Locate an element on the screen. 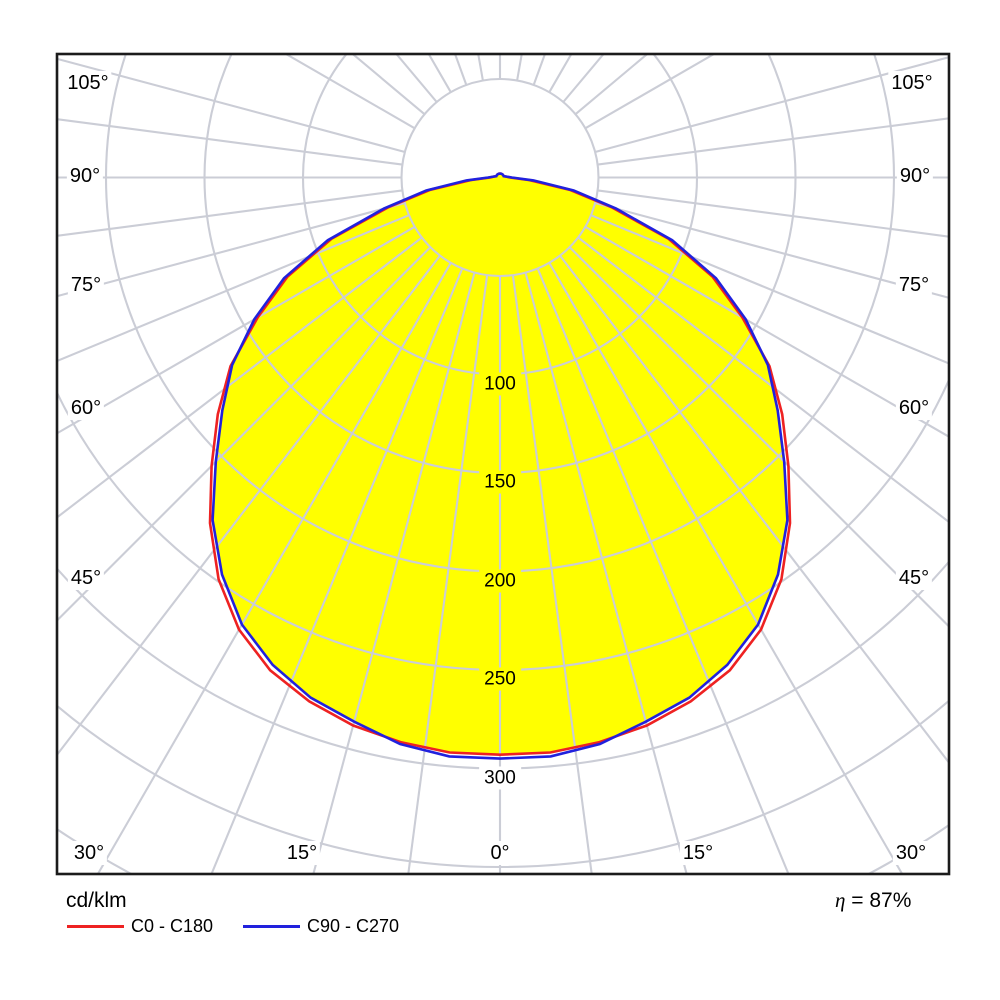 Image resolution: width=1000 pixels, height=1000 pixels. legend-label-c0-c180: C0 - C180 is located at coordinates (172, 926).